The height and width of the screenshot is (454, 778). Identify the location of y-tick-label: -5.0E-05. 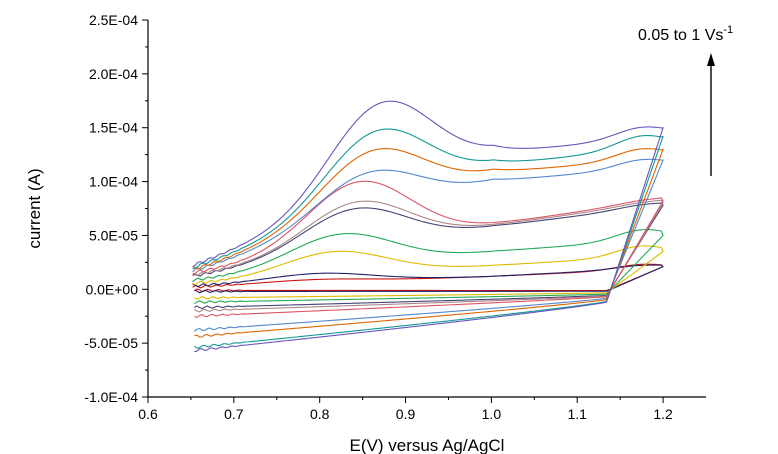
(111, 343).